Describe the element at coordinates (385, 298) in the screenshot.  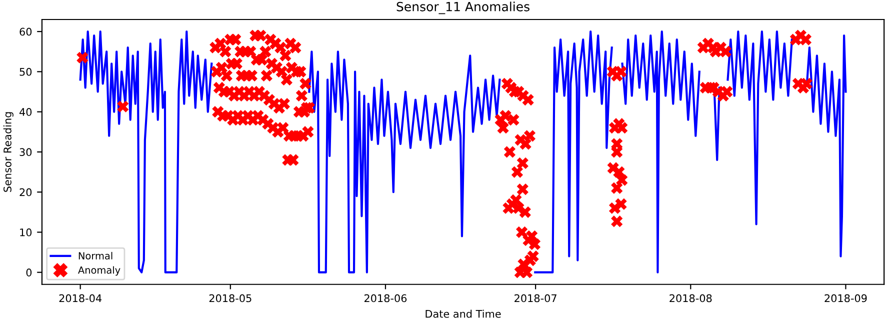
I see `x-tick-label: 2018-06` at that location.